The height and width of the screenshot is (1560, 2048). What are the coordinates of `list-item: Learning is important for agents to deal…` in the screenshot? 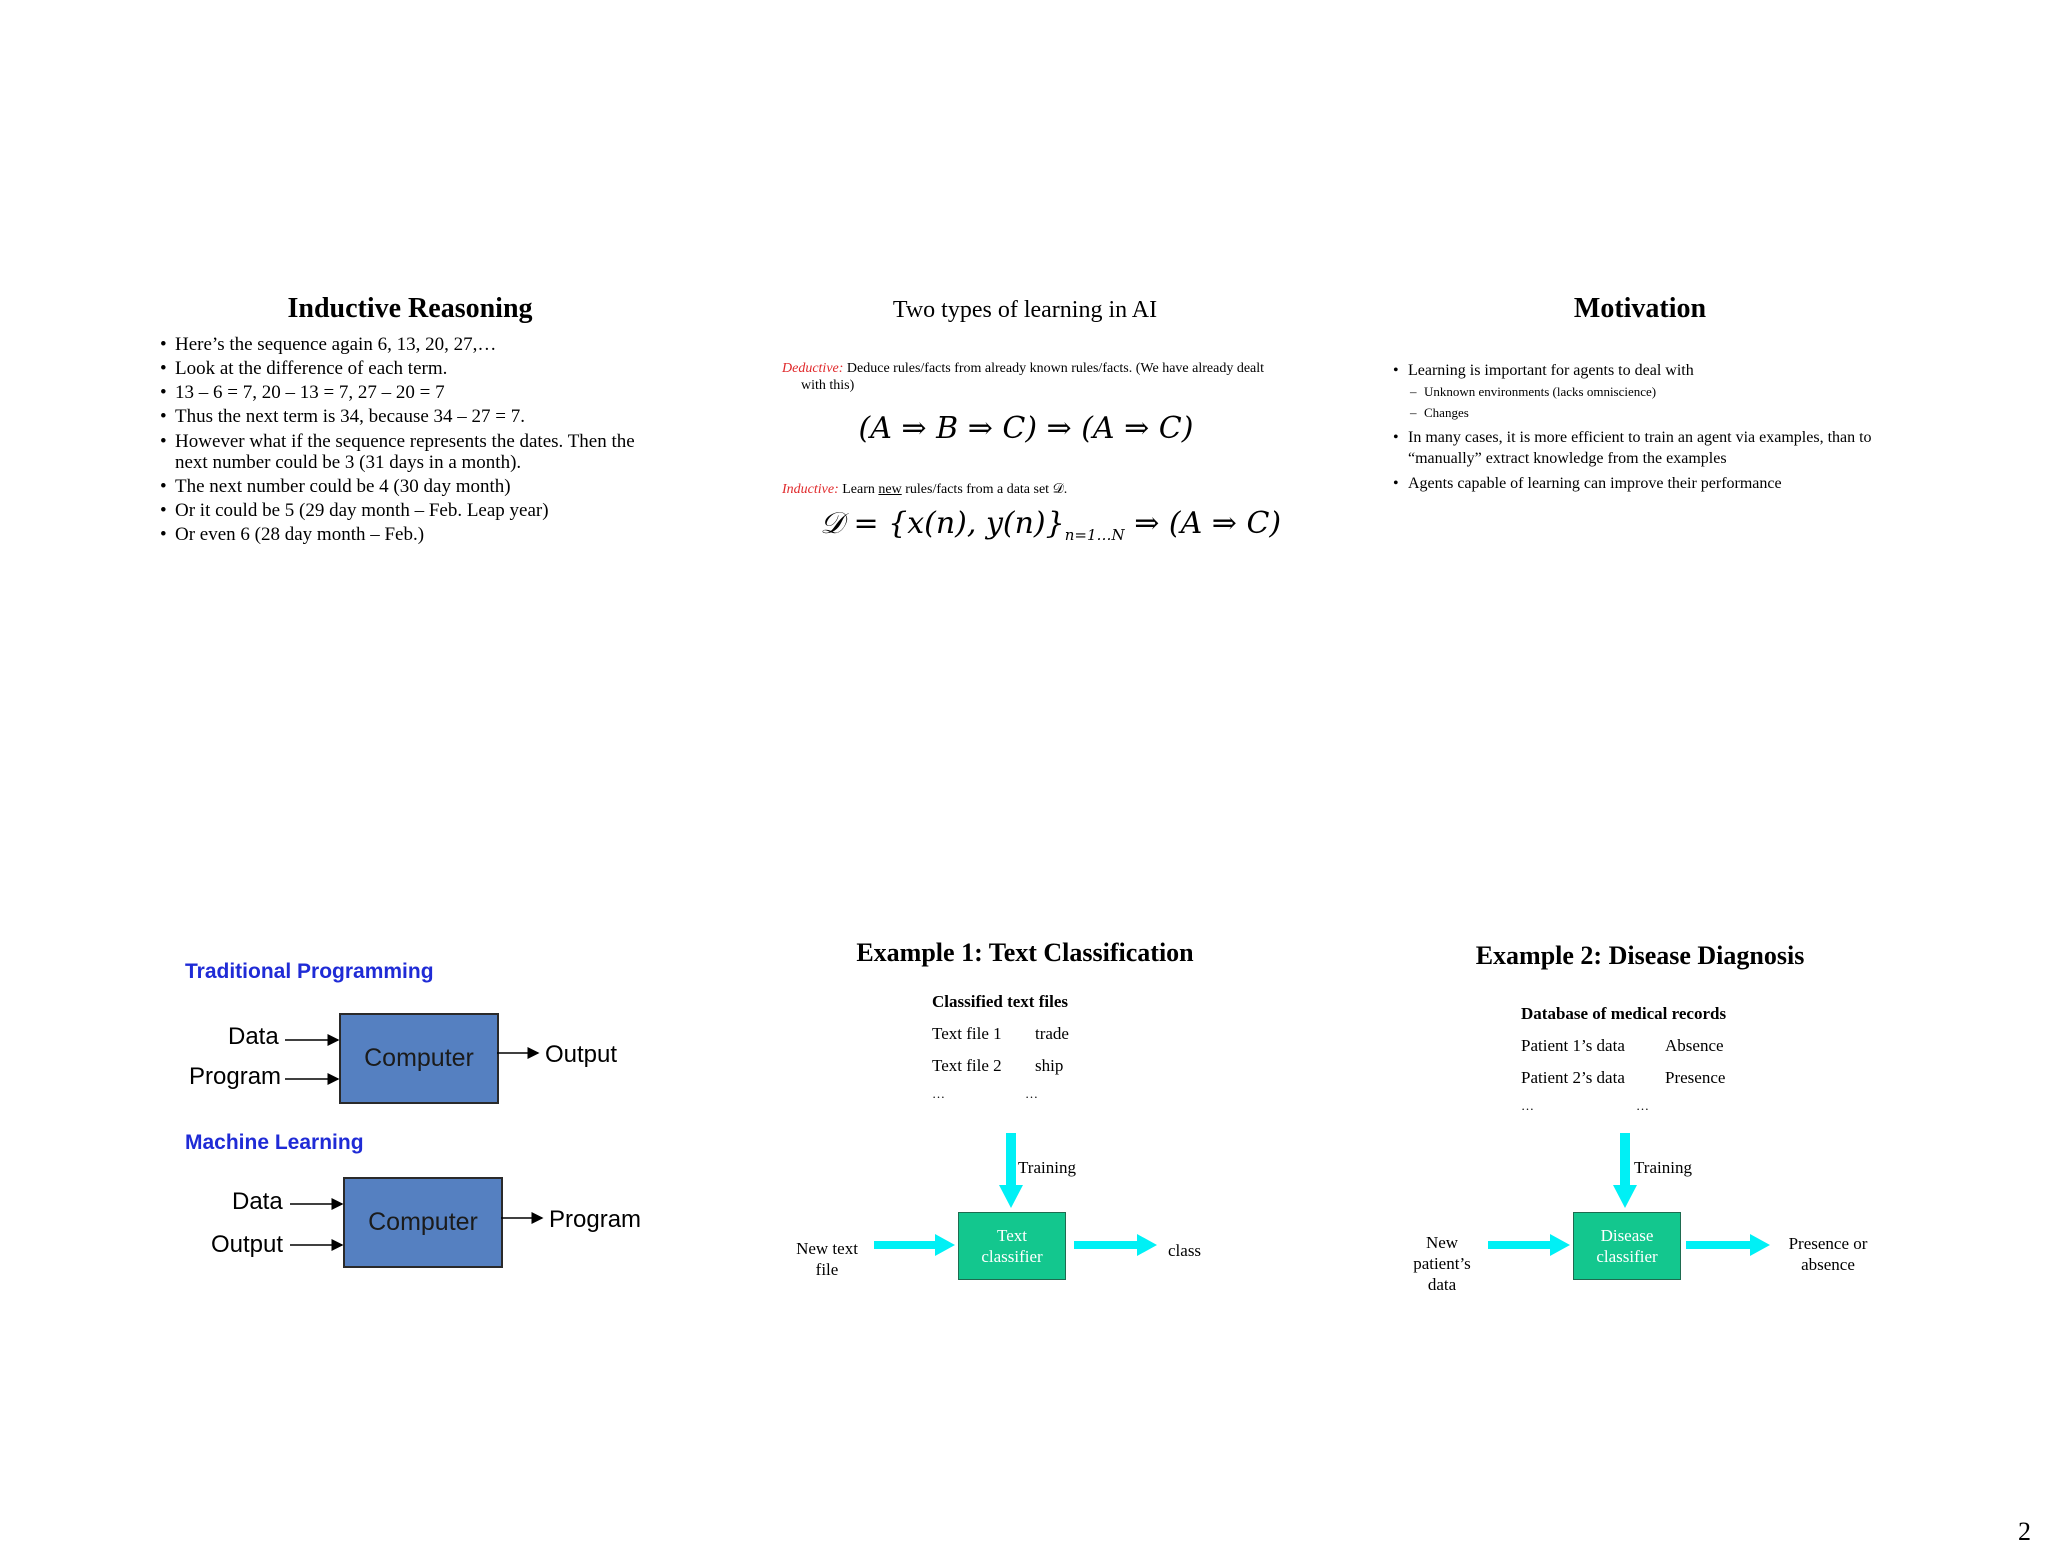 It's located at (1643, 391).